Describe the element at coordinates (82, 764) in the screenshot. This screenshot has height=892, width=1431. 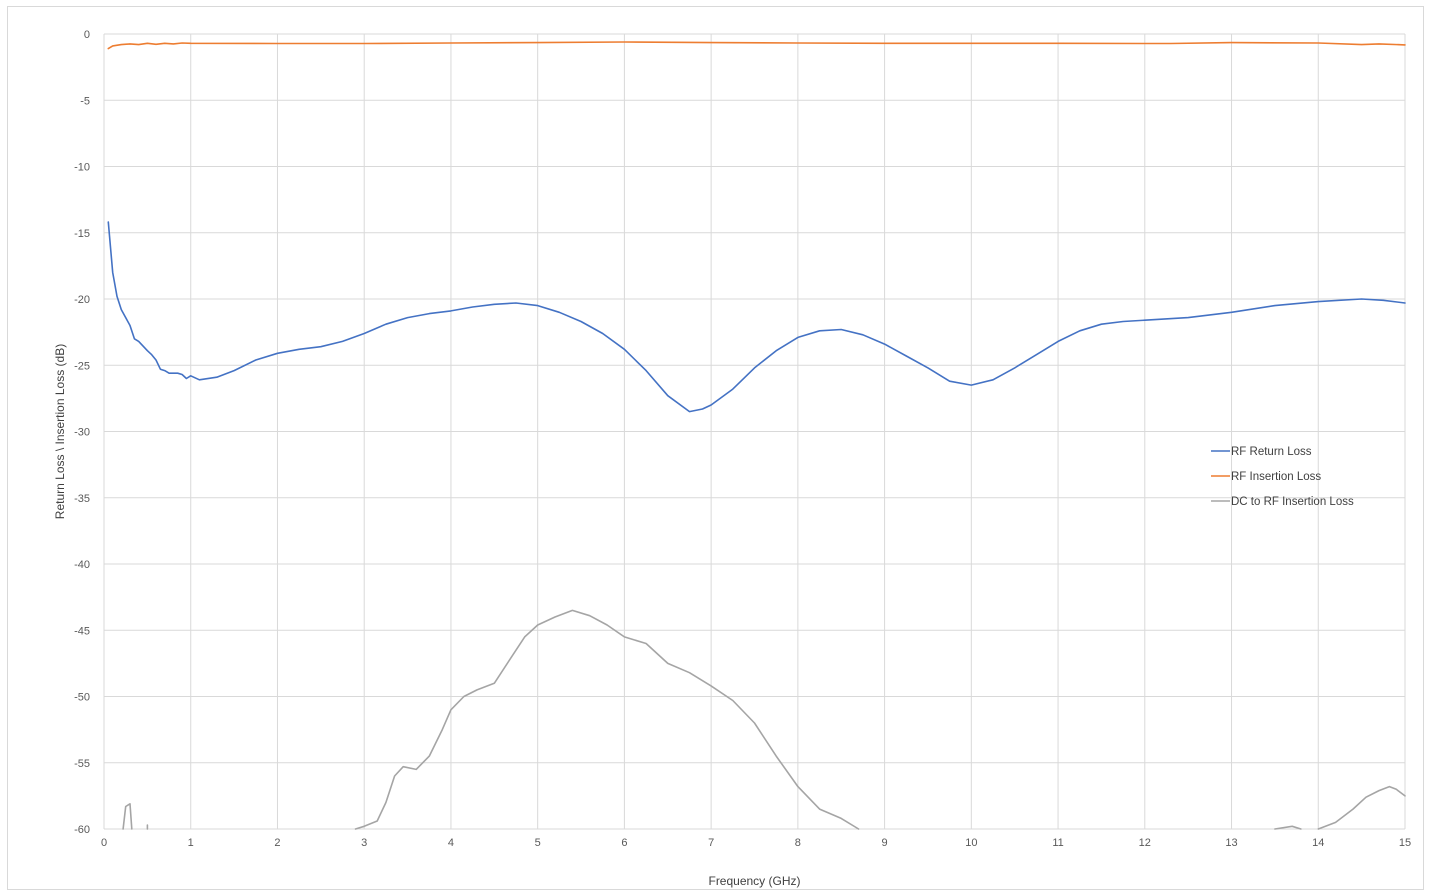
I see `y-tick-label: -55` at that location.